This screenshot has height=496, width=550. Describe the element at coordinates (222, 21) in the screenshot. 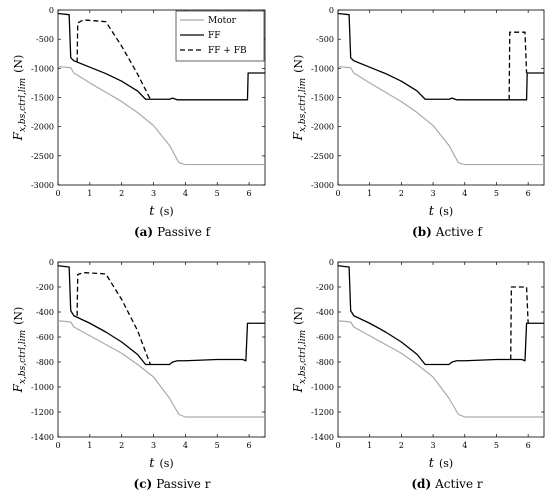

I see `legend-label: Motor` at that location.